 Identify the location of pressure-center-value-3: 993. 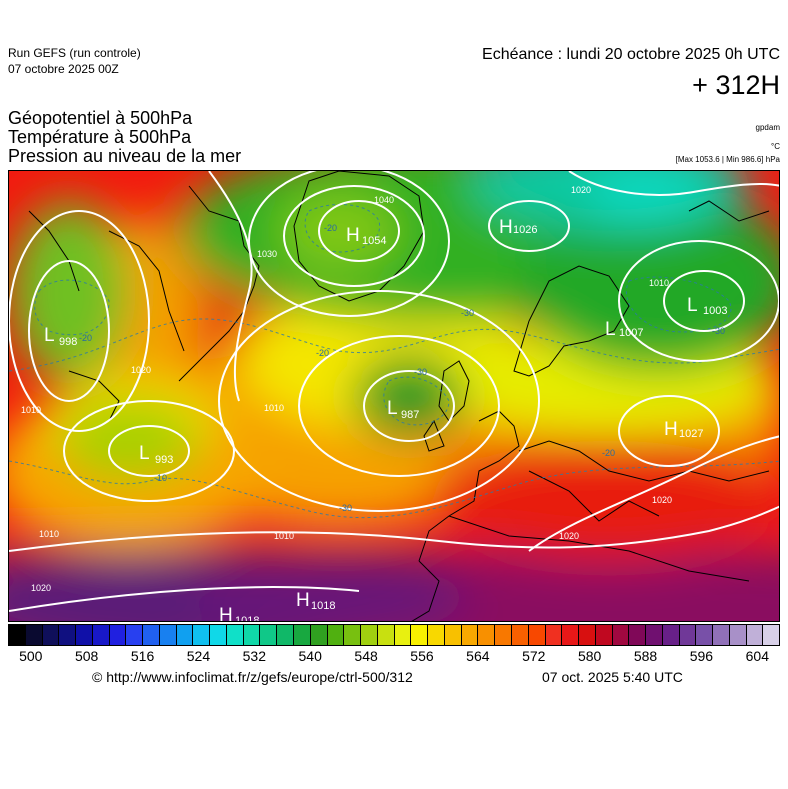
(164, 460).